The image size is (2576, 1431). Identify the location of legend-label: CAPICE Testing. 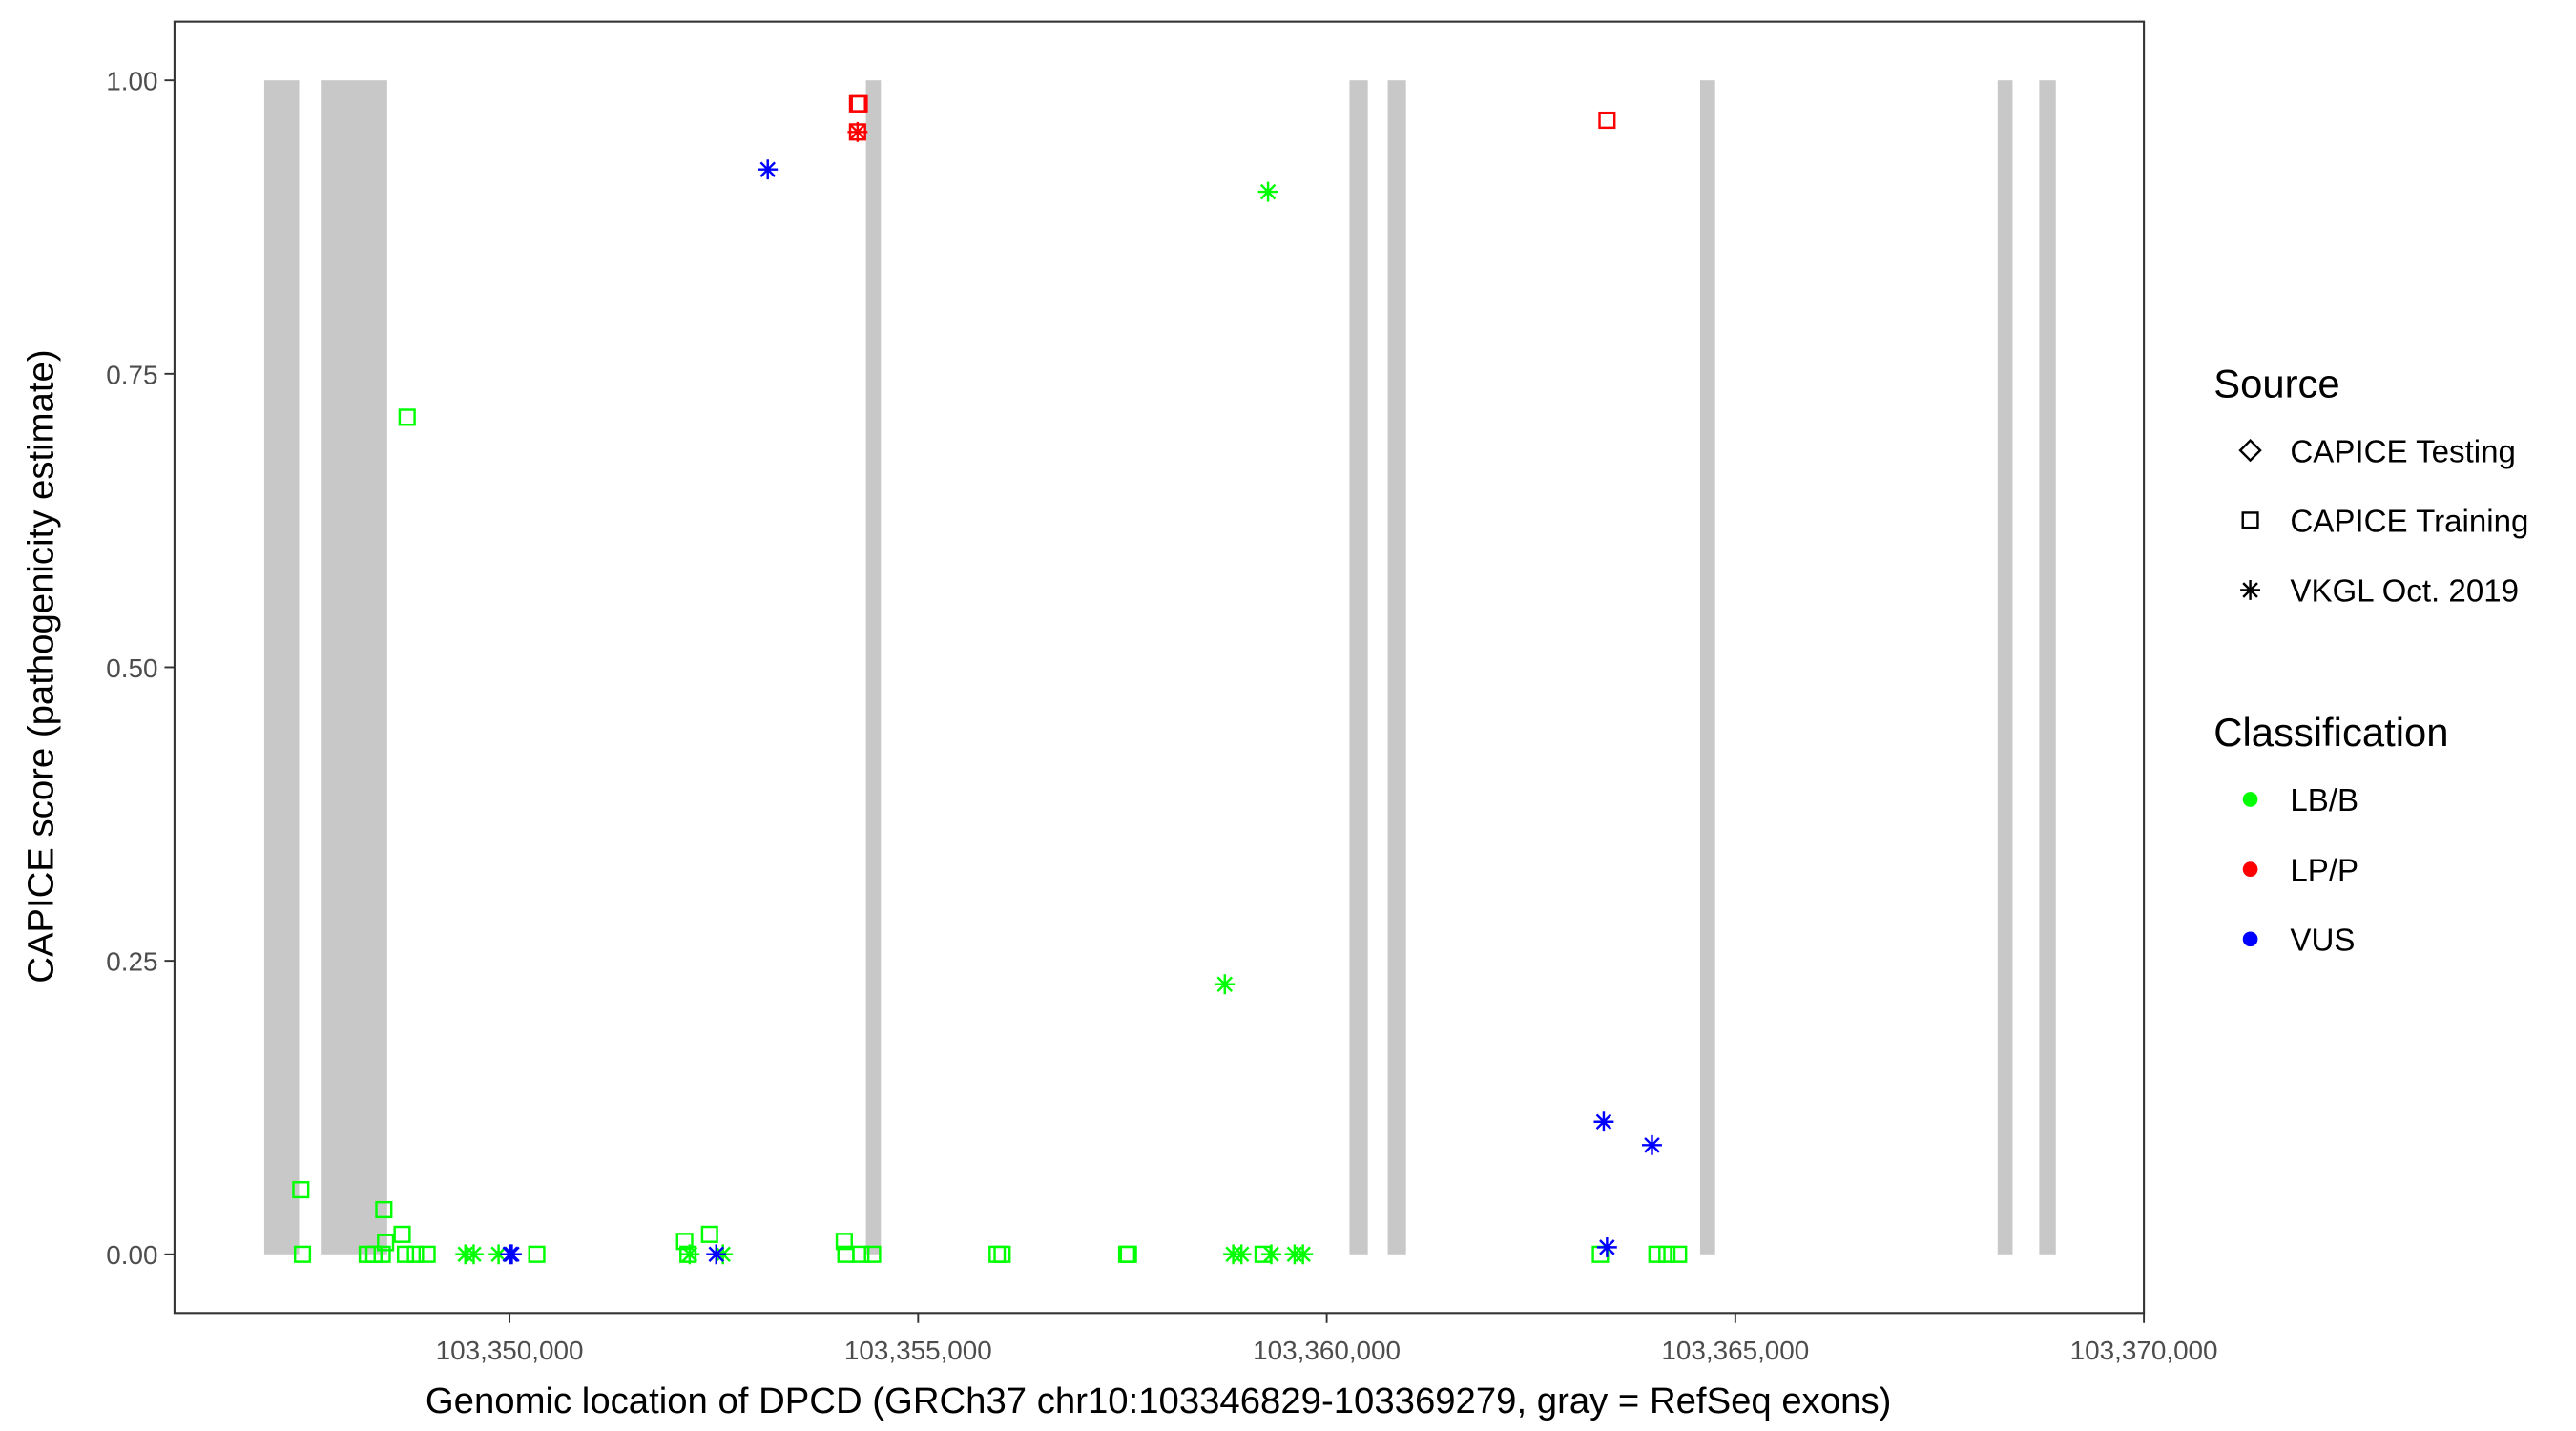
(2403, 452).